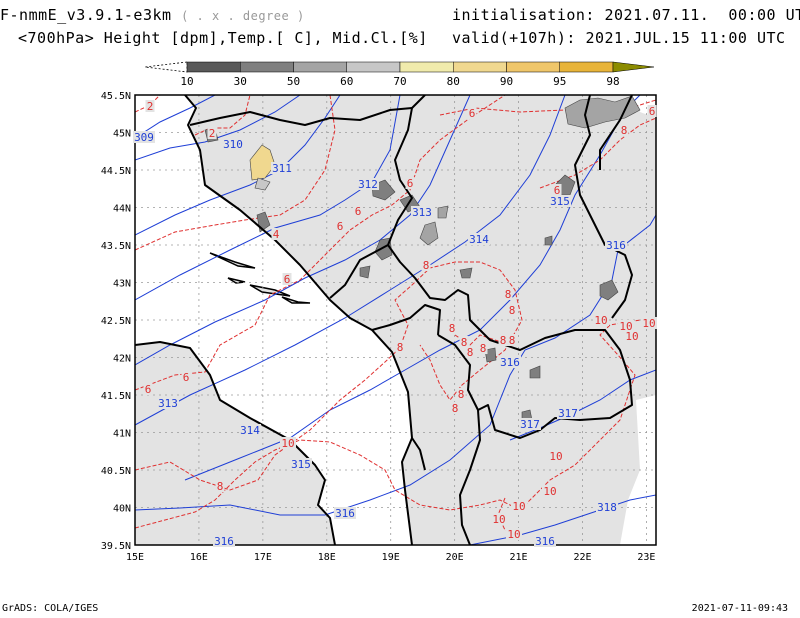  I want to click on border-macedonia-bulgaria, so click(555, 384).